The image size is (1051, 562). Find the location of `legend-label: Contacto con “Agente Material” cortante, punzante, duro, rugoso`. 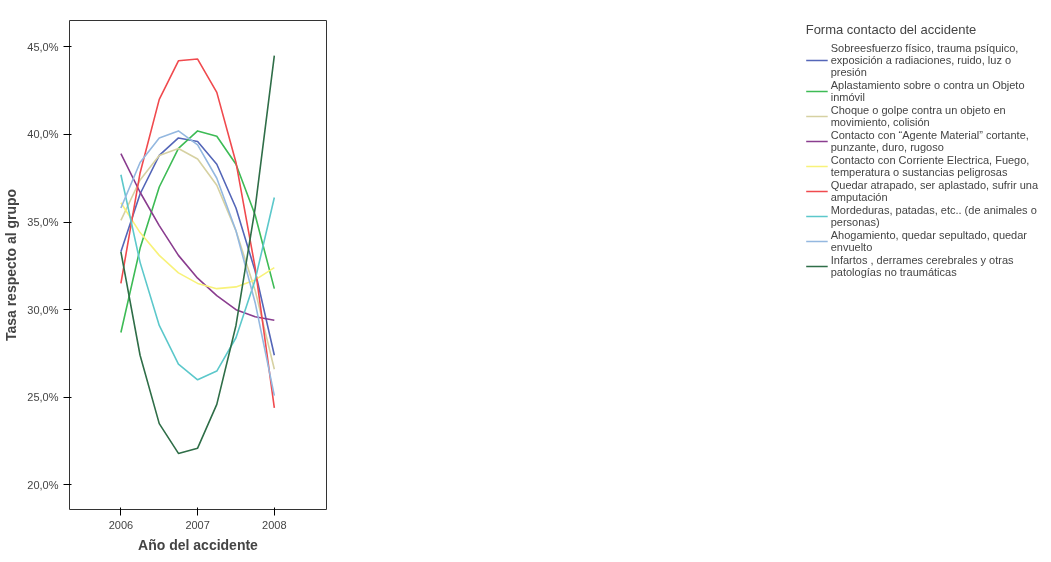

legend-label: Contacto con “Agente Material” cortante, punzante, duro, rugoso is located at coordinates (929, 141).